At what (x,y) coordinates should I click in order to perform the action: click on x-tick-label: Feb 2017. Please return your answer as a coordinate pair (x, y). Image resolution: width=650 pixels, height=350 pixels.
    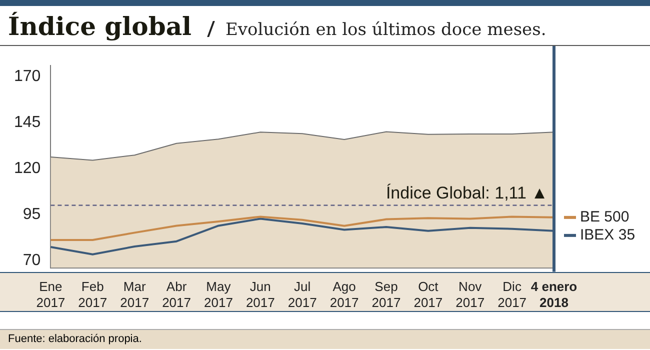
    Looking at the image, I should click on (93, 294).